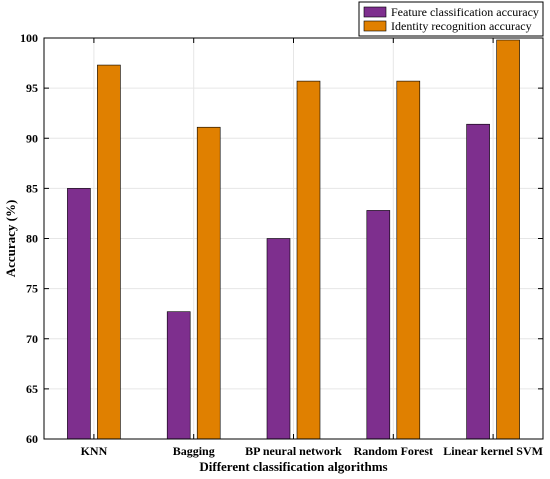 This screenshot has width=550, height=479. I want to click on legend-swatch-feature, so click(375, 12).